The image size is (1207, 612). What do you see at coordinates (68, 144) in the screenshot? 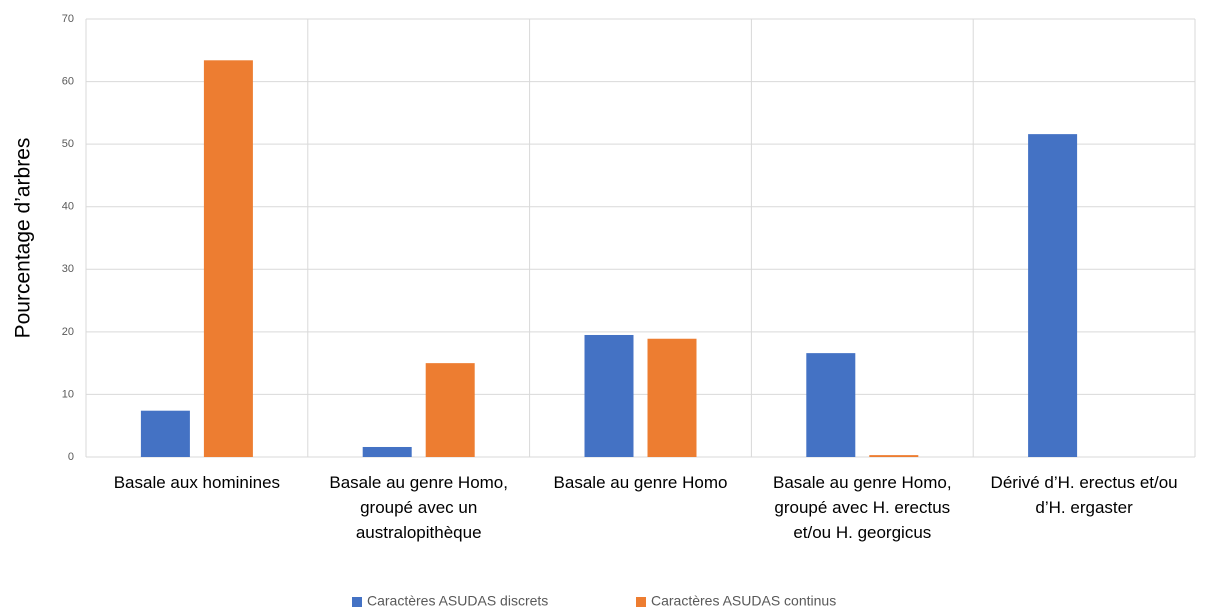
I see `y-tick-label: 50` at bounding box center [68, 144].